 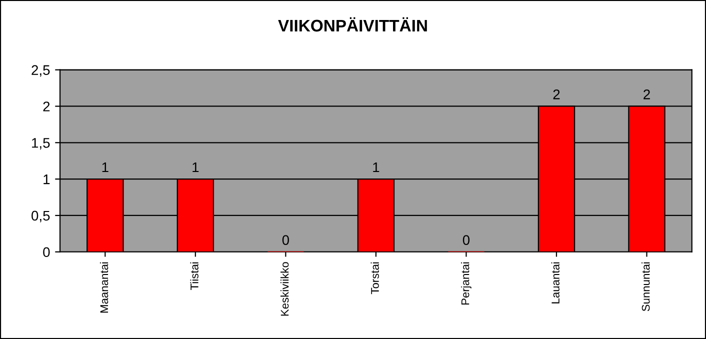 What do you see at coordinates (41, 216) in the screenshot?
I see `y-tick-label: 0,5` at bounding box center [41, 216].